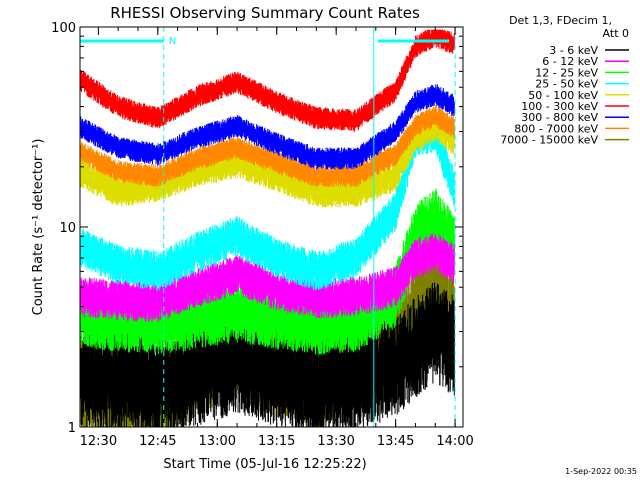  Describe the element at coordinates (556, 128) in the screenshot. I see `legend-label: 800 - 7000 keV` at that location.